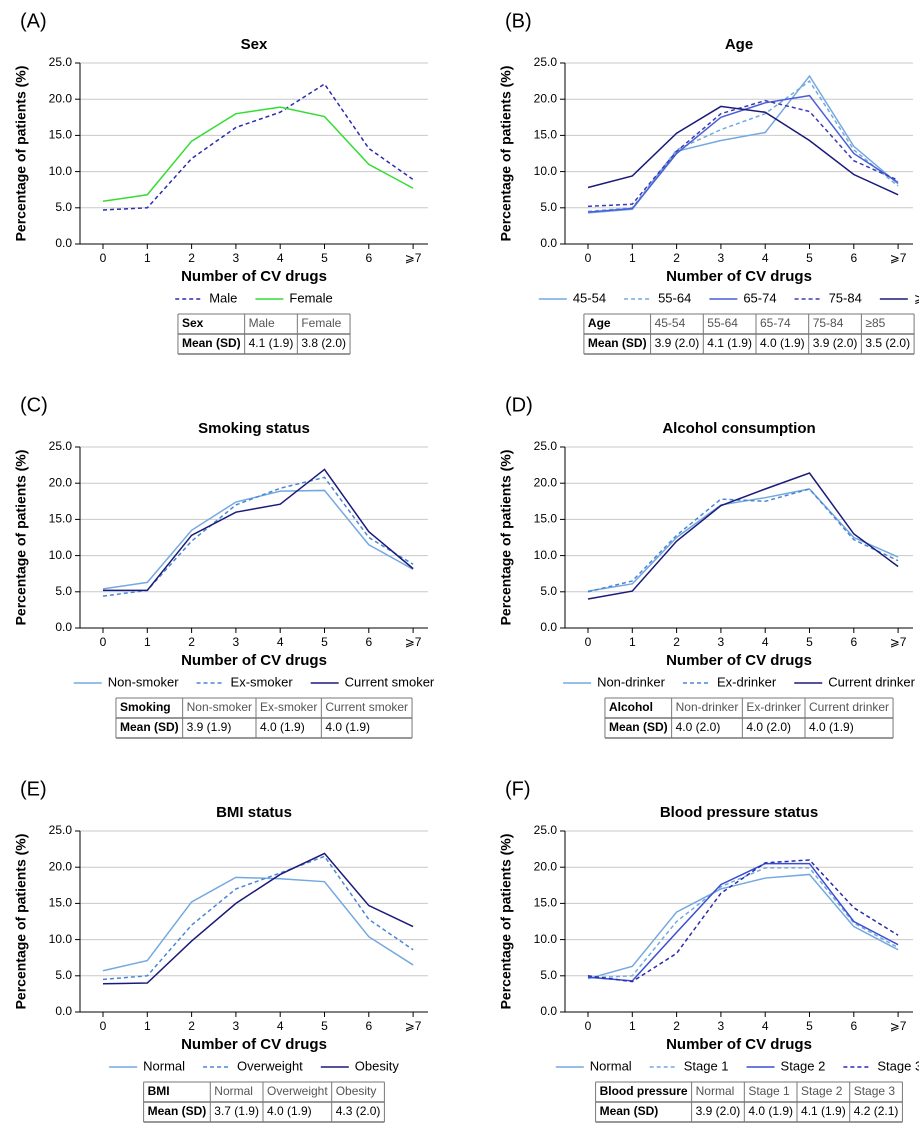  Describe the element at coordinates (747, 681) in the screenshot. I see `legend-label: Ex-drinker` at that location.